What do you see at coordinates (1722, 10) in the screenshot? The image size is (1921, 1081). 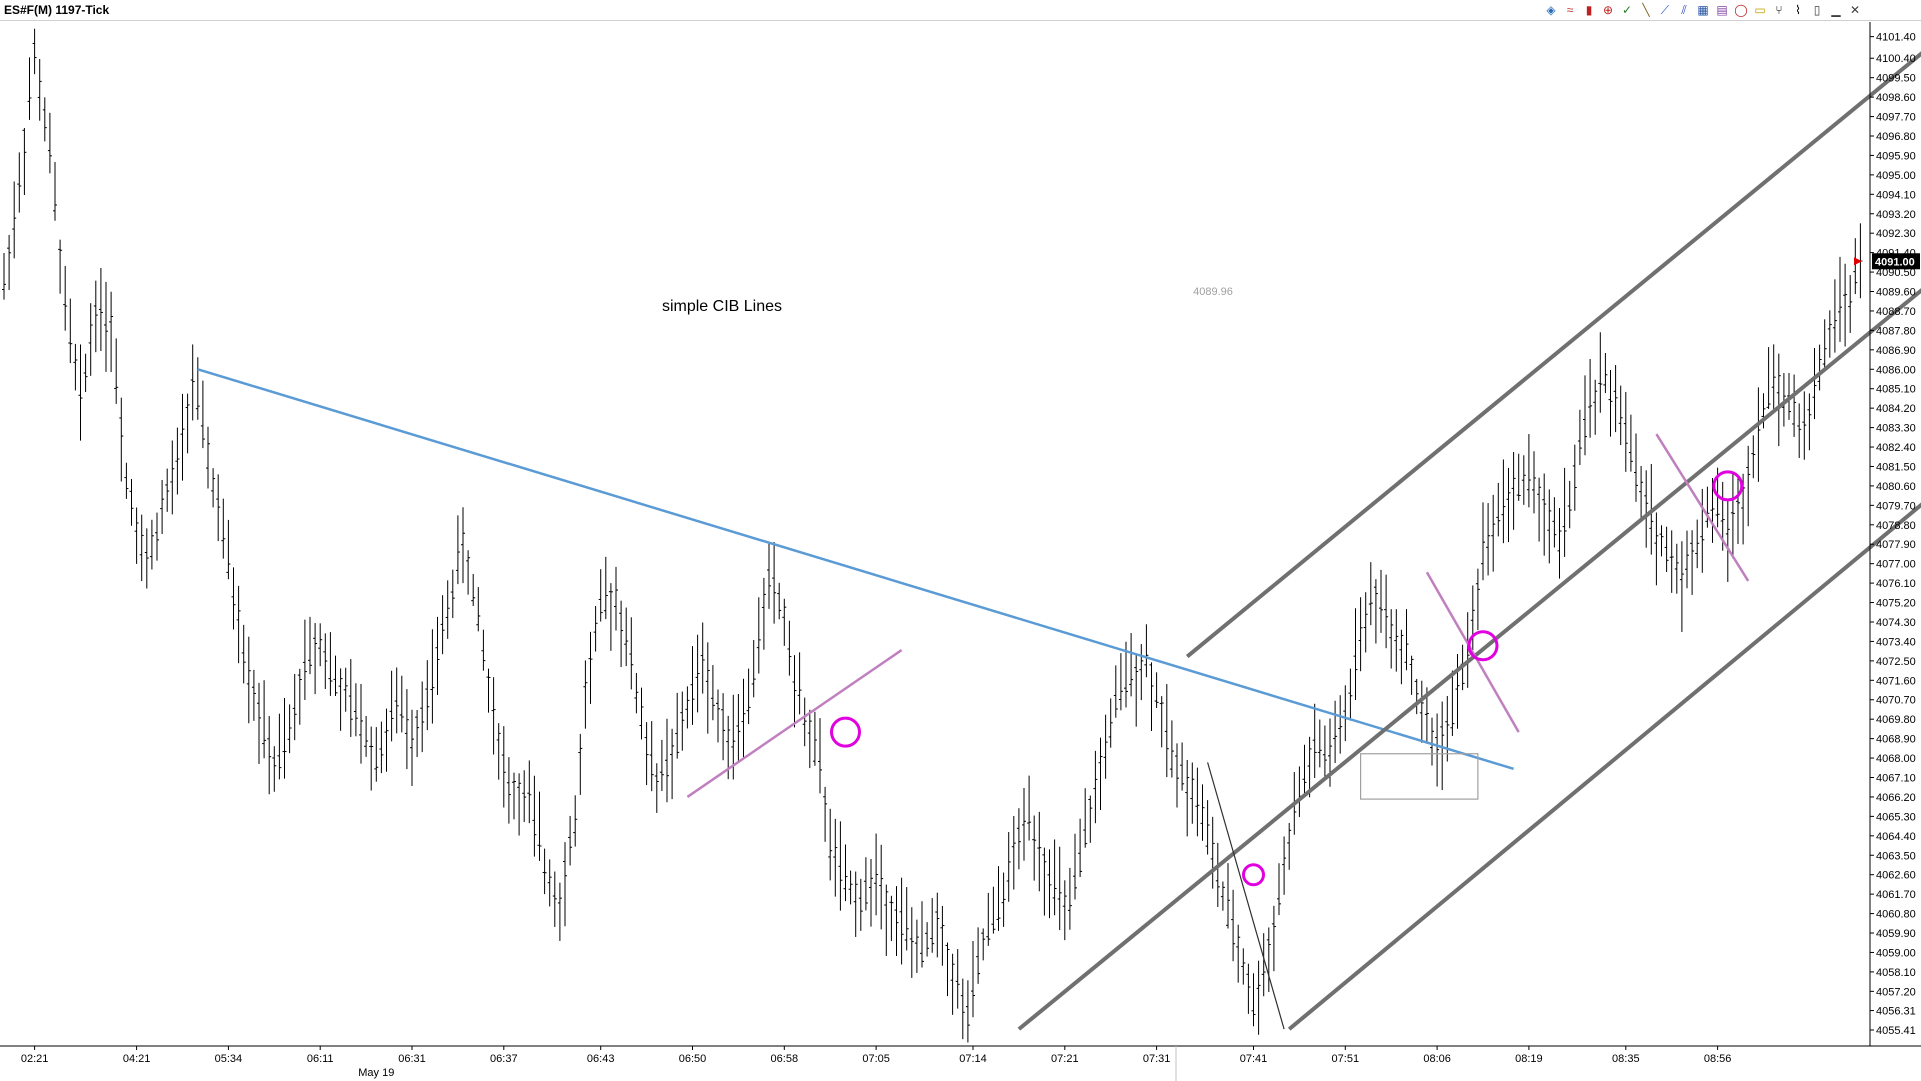 I see `fib-icon: ▤` at bounding box center [1722, 10].